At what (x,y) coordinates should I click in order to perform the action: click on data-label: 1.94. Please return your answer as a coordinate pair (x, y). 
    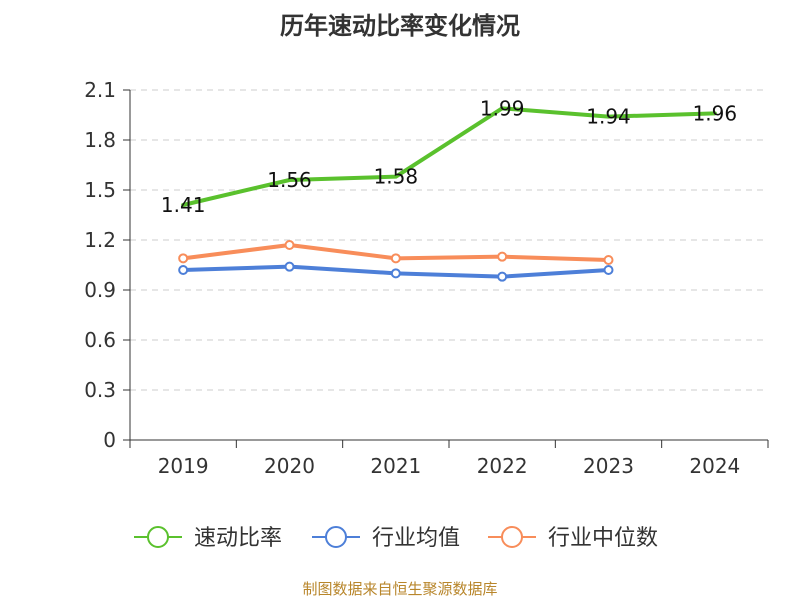
    Looking at the image, I should click on (608, 117).